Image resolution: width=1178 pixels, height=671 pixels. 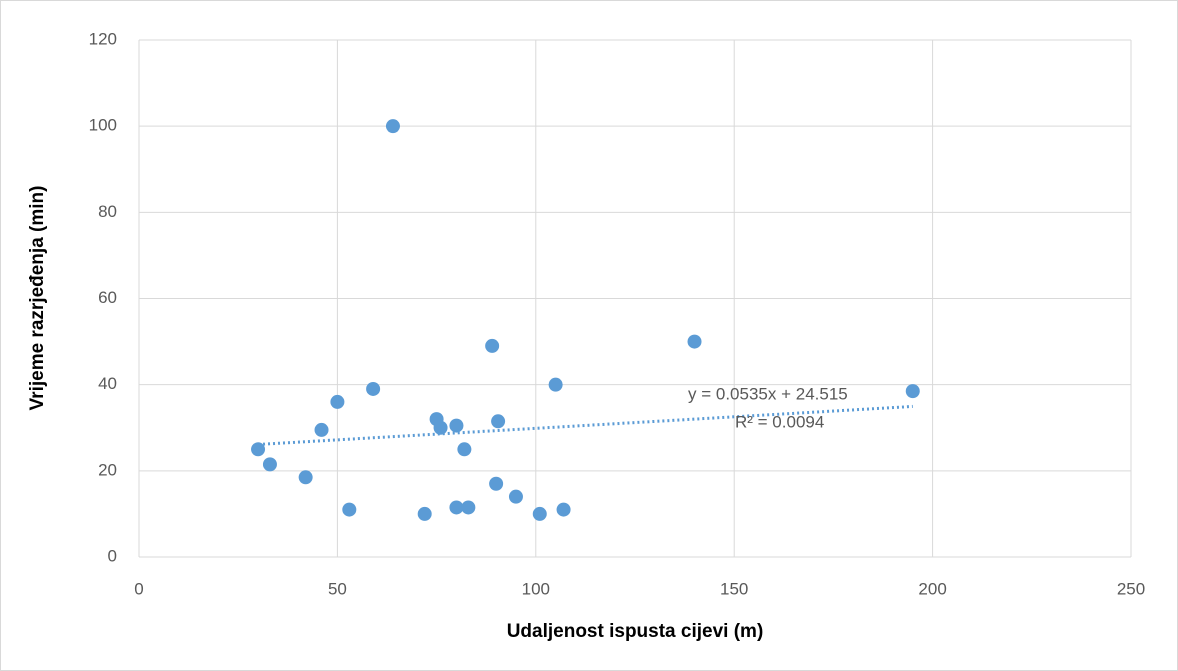 What do you see at coordinates (107, 297) in the screenshot?
I see `y-tick-label: 60` at bounding box center [107, 297].